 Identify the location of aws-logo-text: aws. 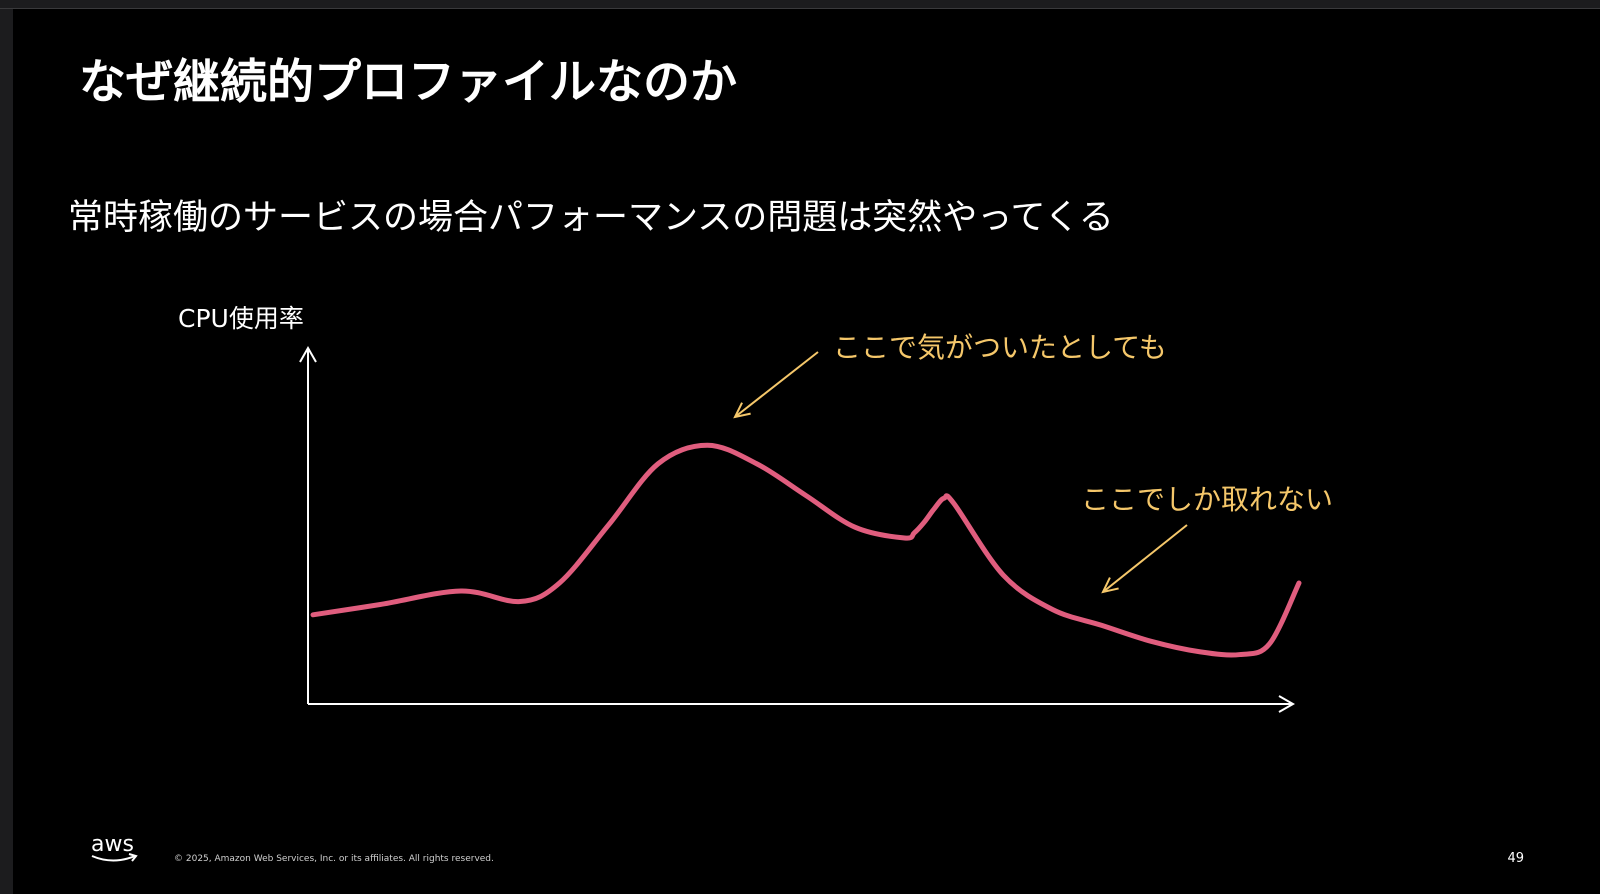
(112, 844).